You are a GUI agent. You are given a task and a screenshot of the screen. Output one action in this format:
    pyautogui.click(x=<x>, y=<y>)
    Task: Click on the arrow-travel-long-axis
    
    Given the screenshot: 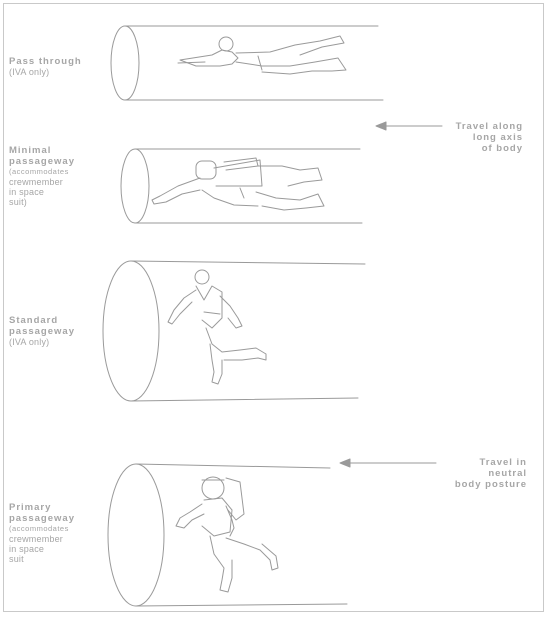 What is the action you would take?
    pyautogui.click(x=409, y=126)
    